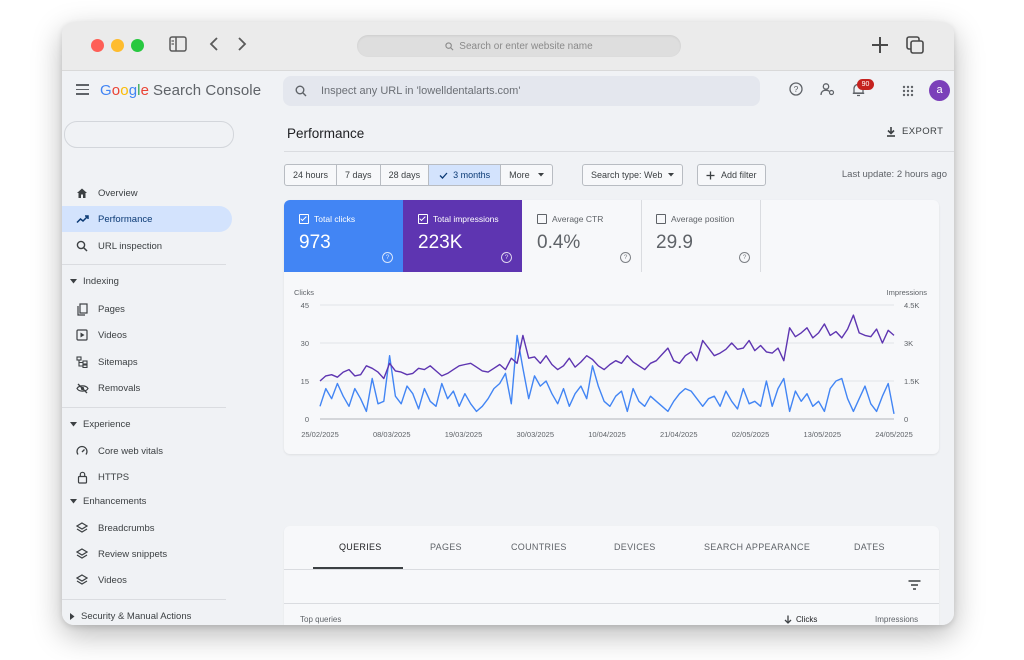 The width and height of the screenshot is (1024, 660). I want to click on sidebar-item-enhancement-videos: Videos, so click(147, 580).